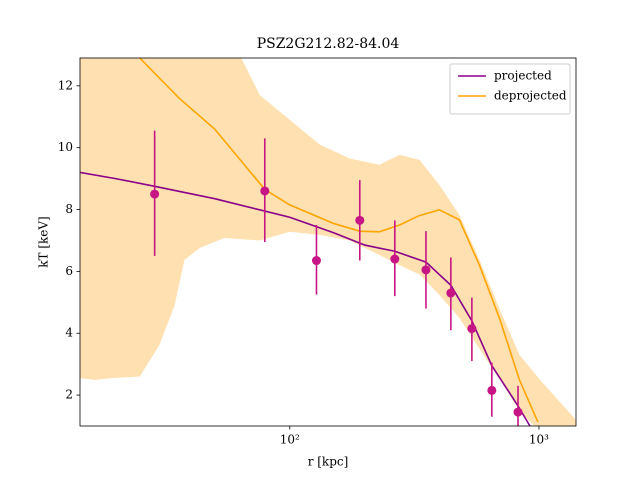 This screenshot has height=480, width=640. What do you see at coordinates (69, 333) in the screenshot?
I see `y-tick-label: 4` at bounding box center [69, 333].